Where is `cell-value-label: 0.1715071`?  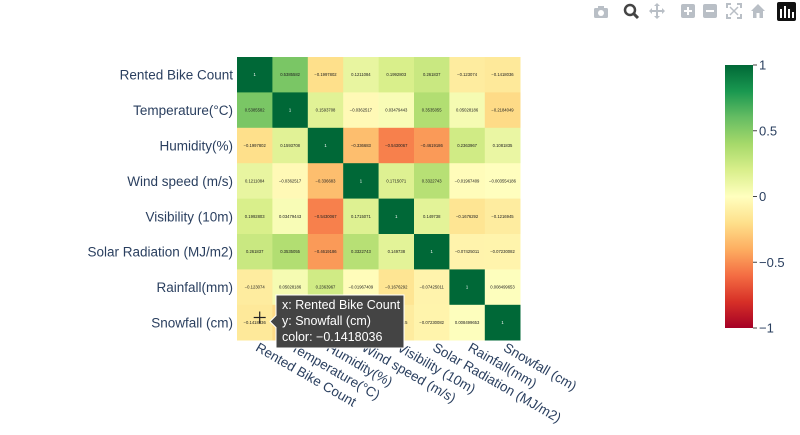 cell-value-label: 0.1715071 is located at coordinates (396, 180).